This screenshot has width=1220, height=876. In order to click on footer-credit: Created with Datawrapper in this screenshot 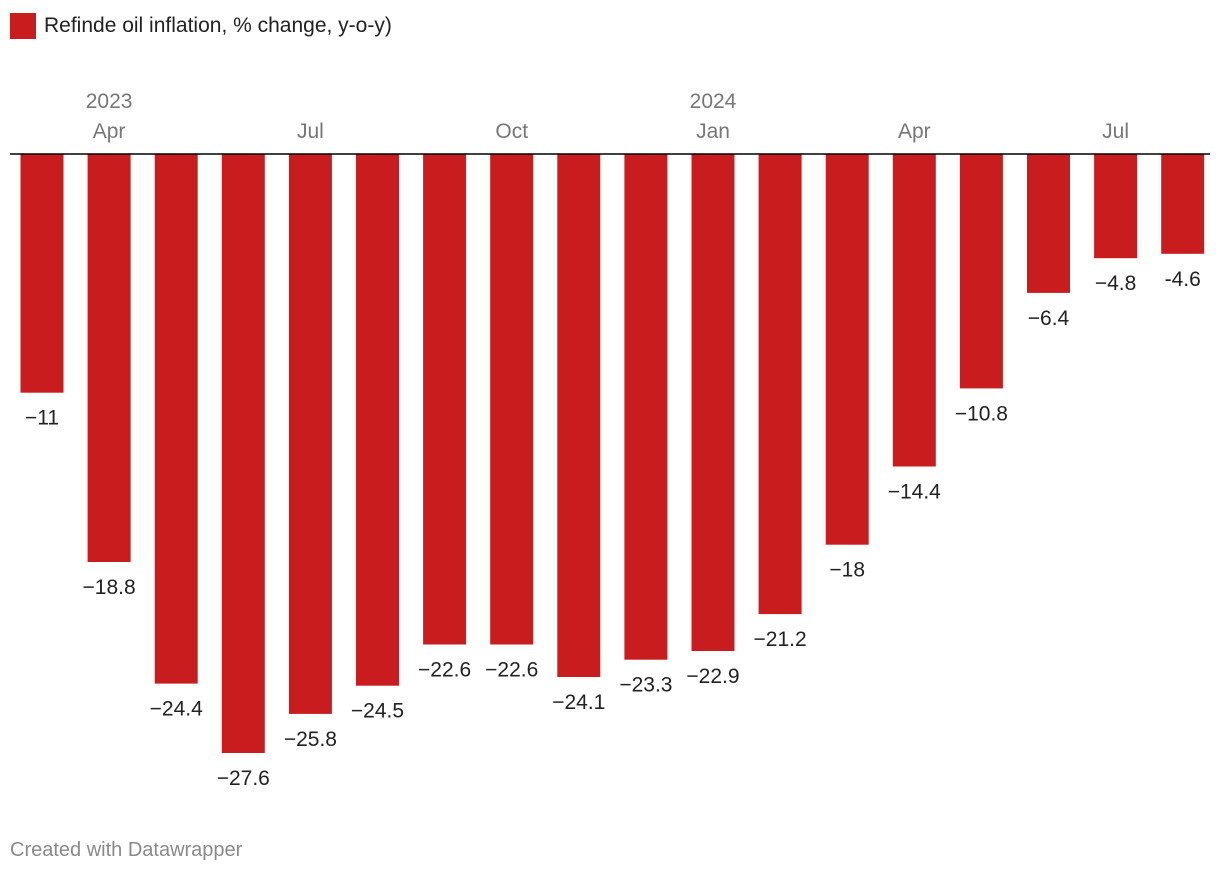, I will do `click(126, 850)`.